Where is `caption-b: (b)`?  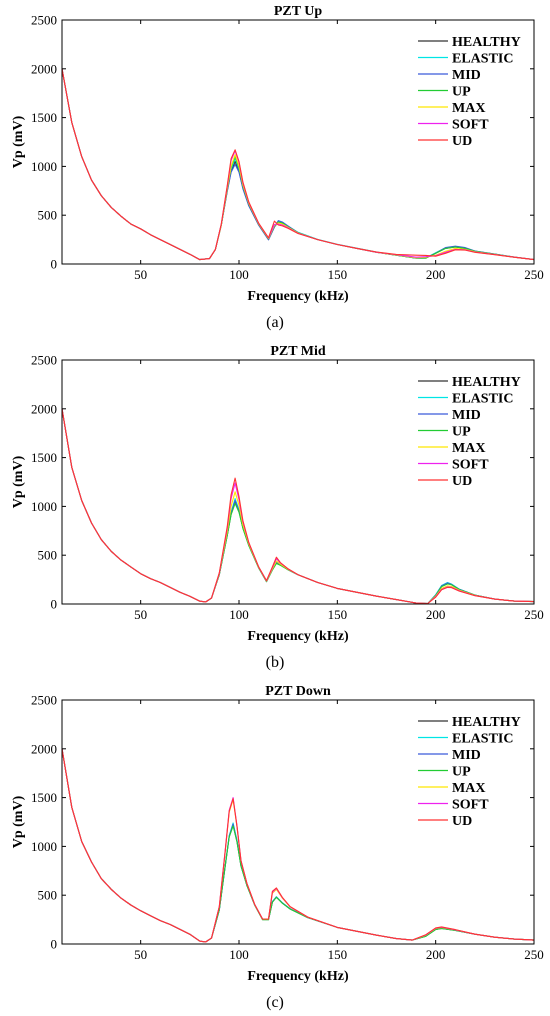
caption-b: (b) is located at coordinates (275, 662).